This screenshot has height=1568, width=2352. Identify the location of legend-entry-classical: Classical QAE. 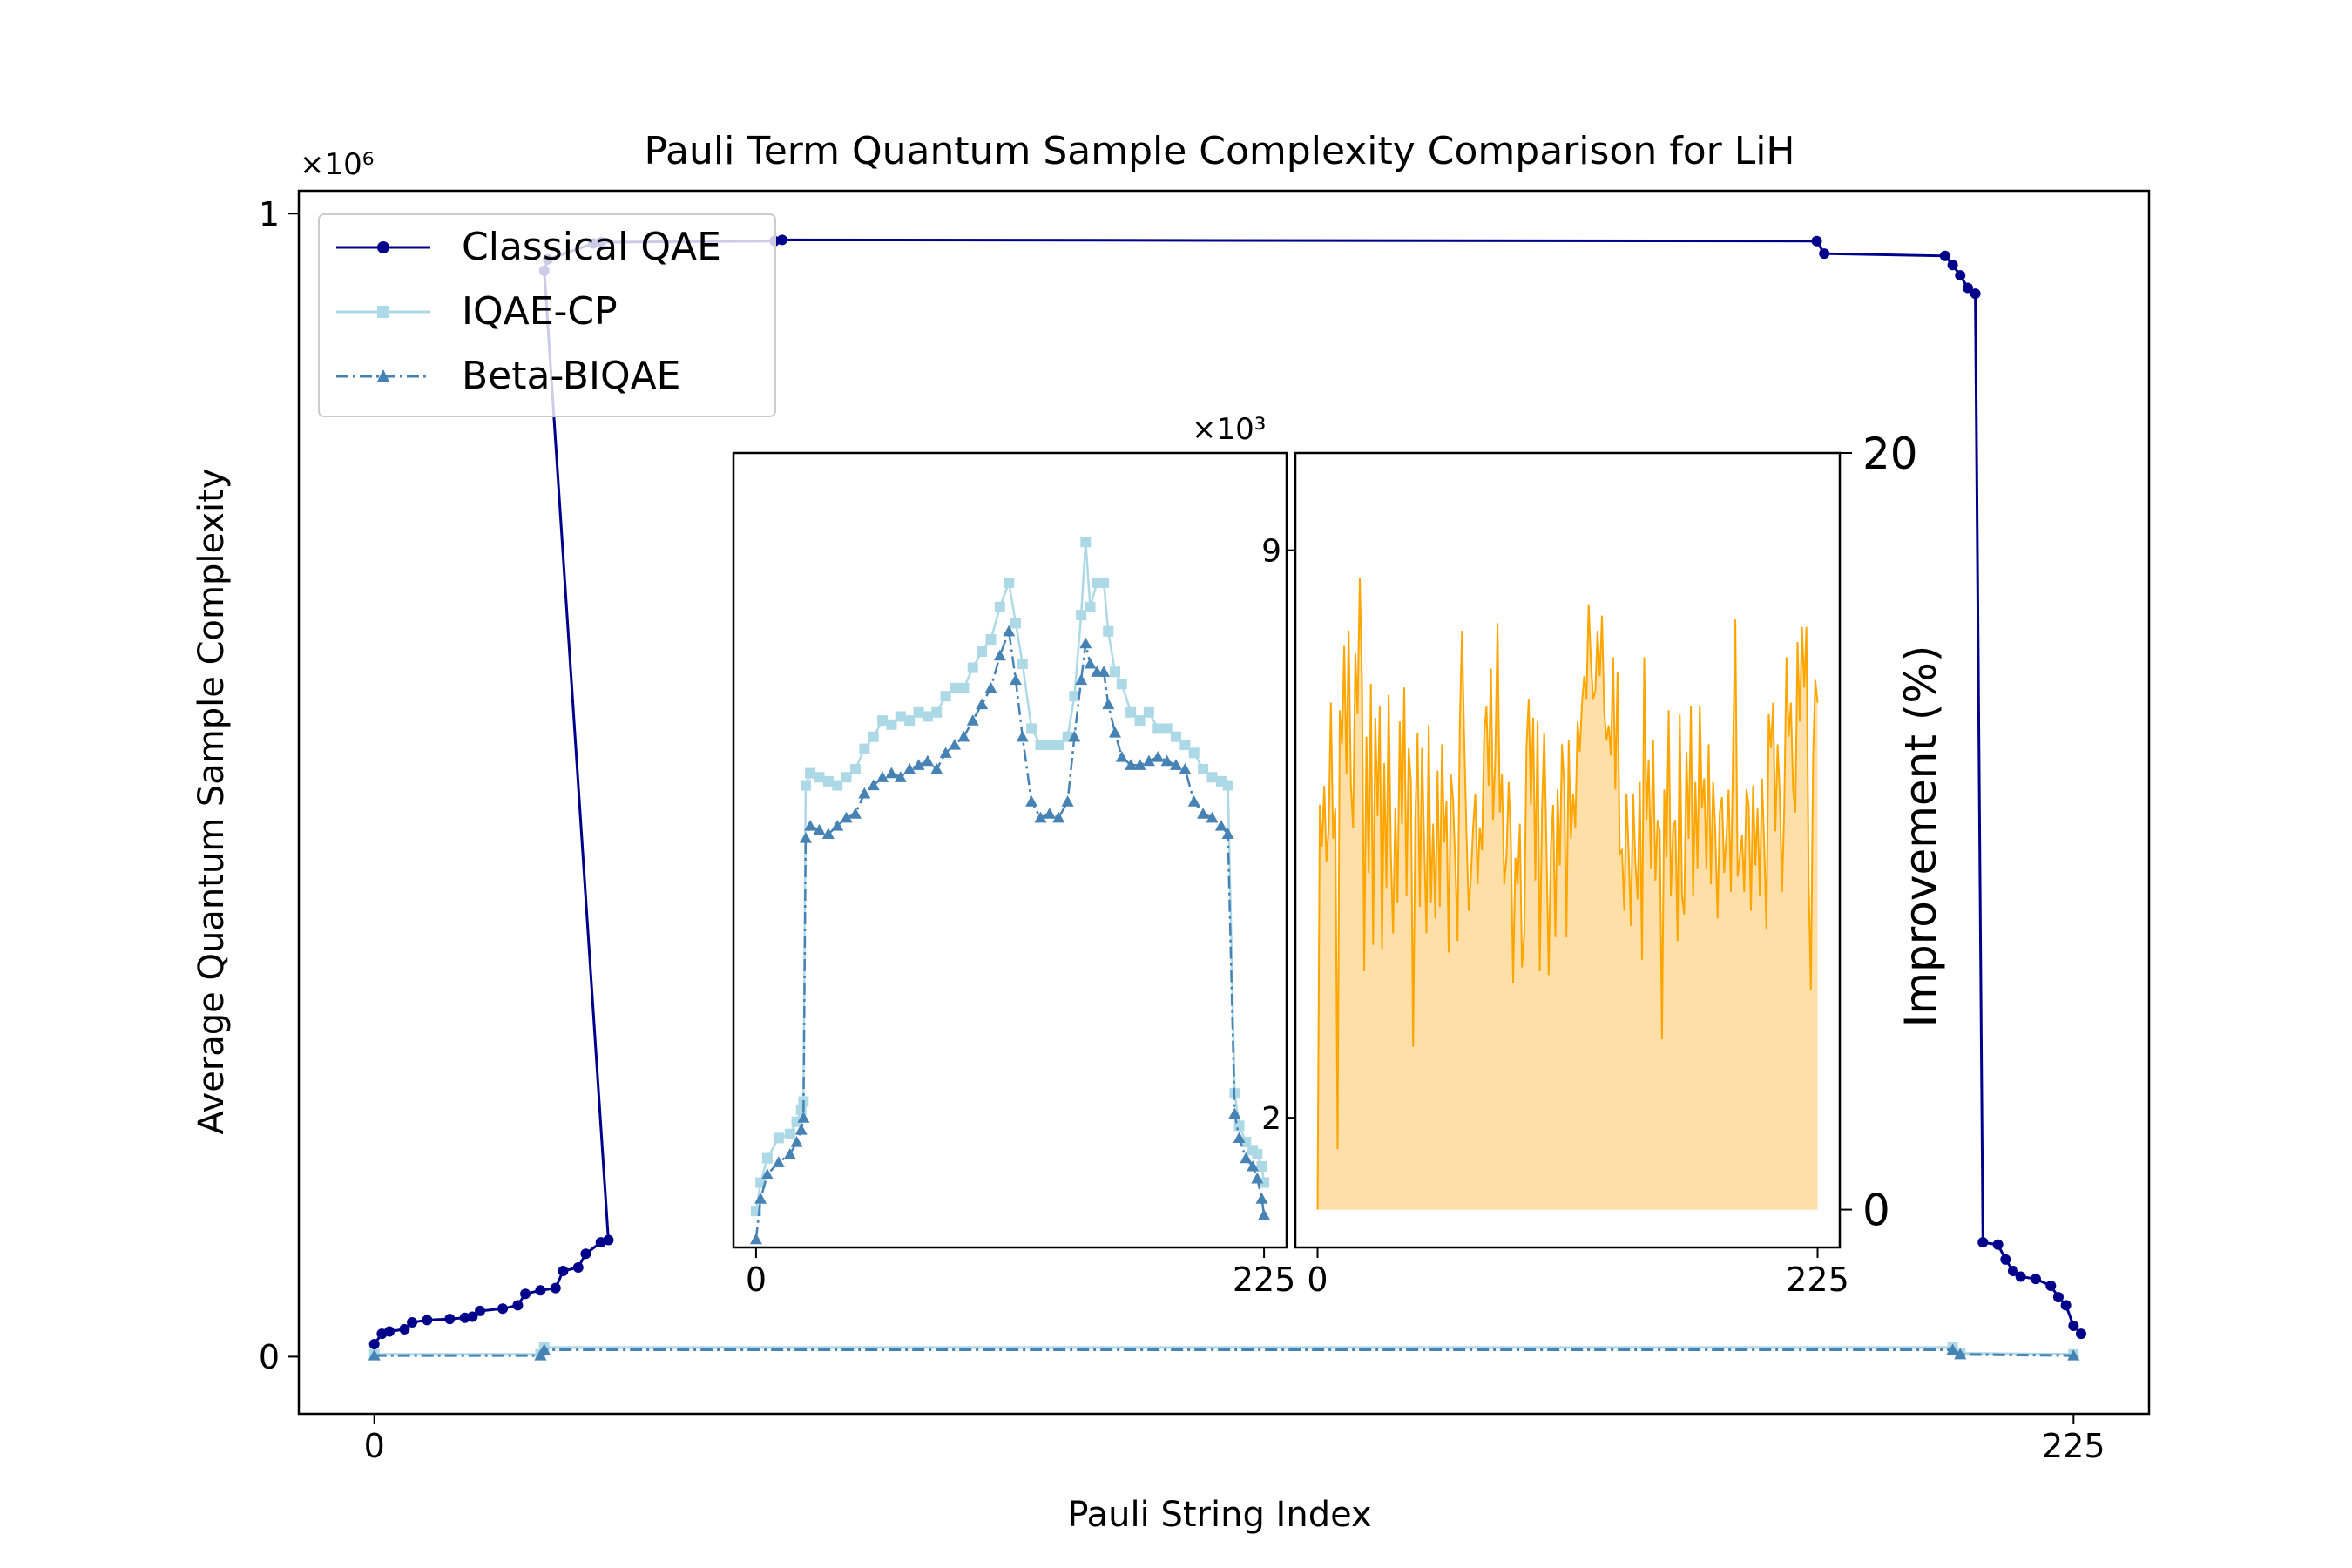
(528, 247).